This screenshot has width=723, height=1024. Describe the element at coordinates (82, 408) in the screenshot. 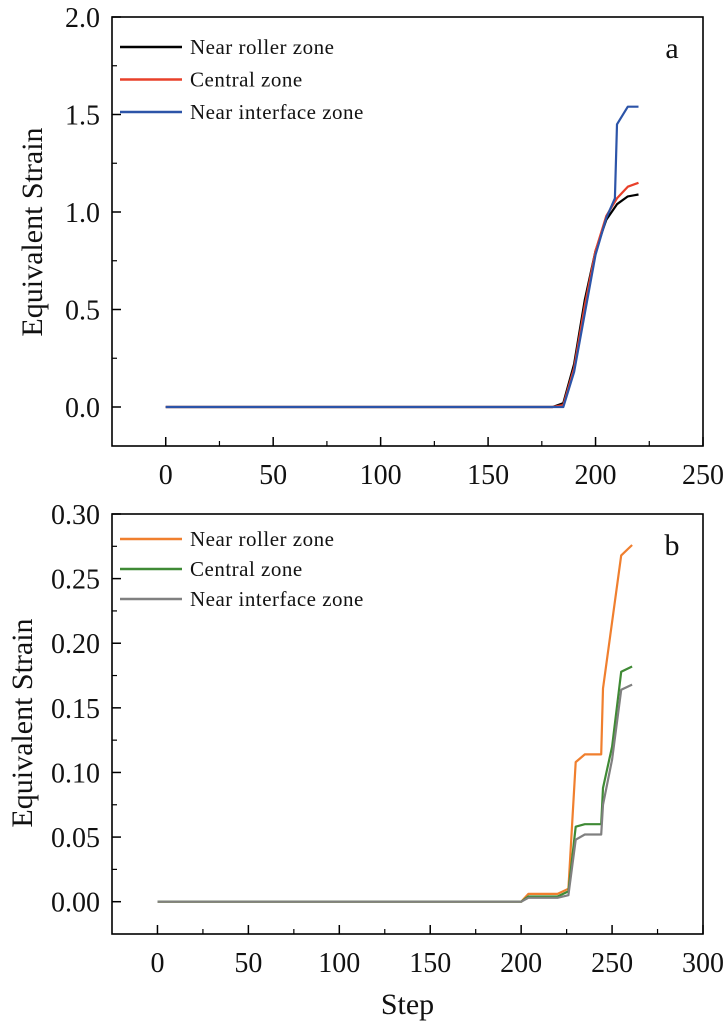

I see `y-tick-label: 0.0` at that location.